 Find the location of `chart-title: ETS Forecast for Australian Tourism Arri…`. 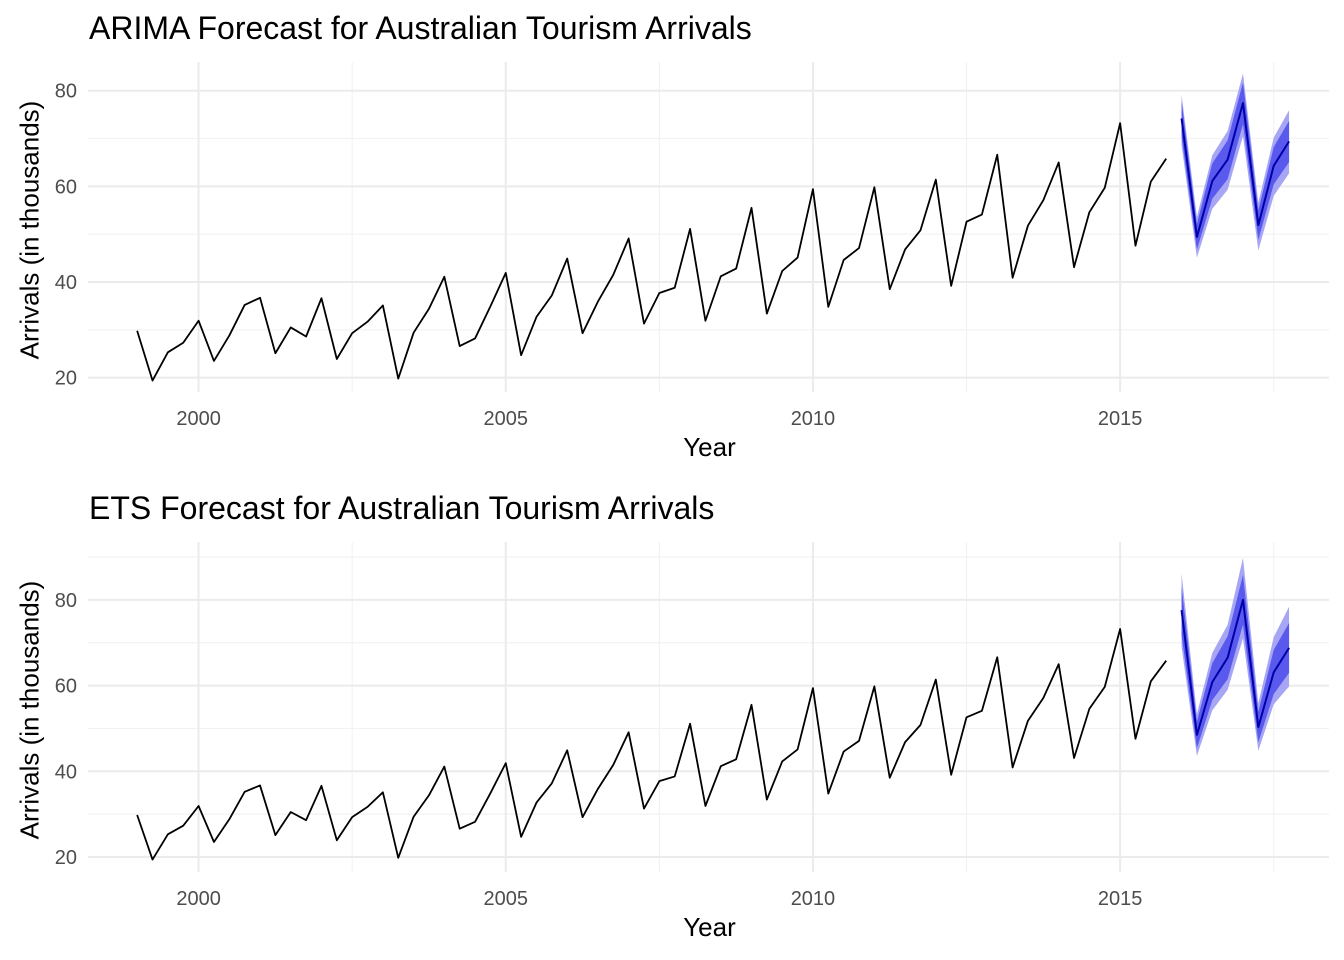

chart-title: ETS Forecast for Australian Tourism Arri… is located at coordinates (402, 508).